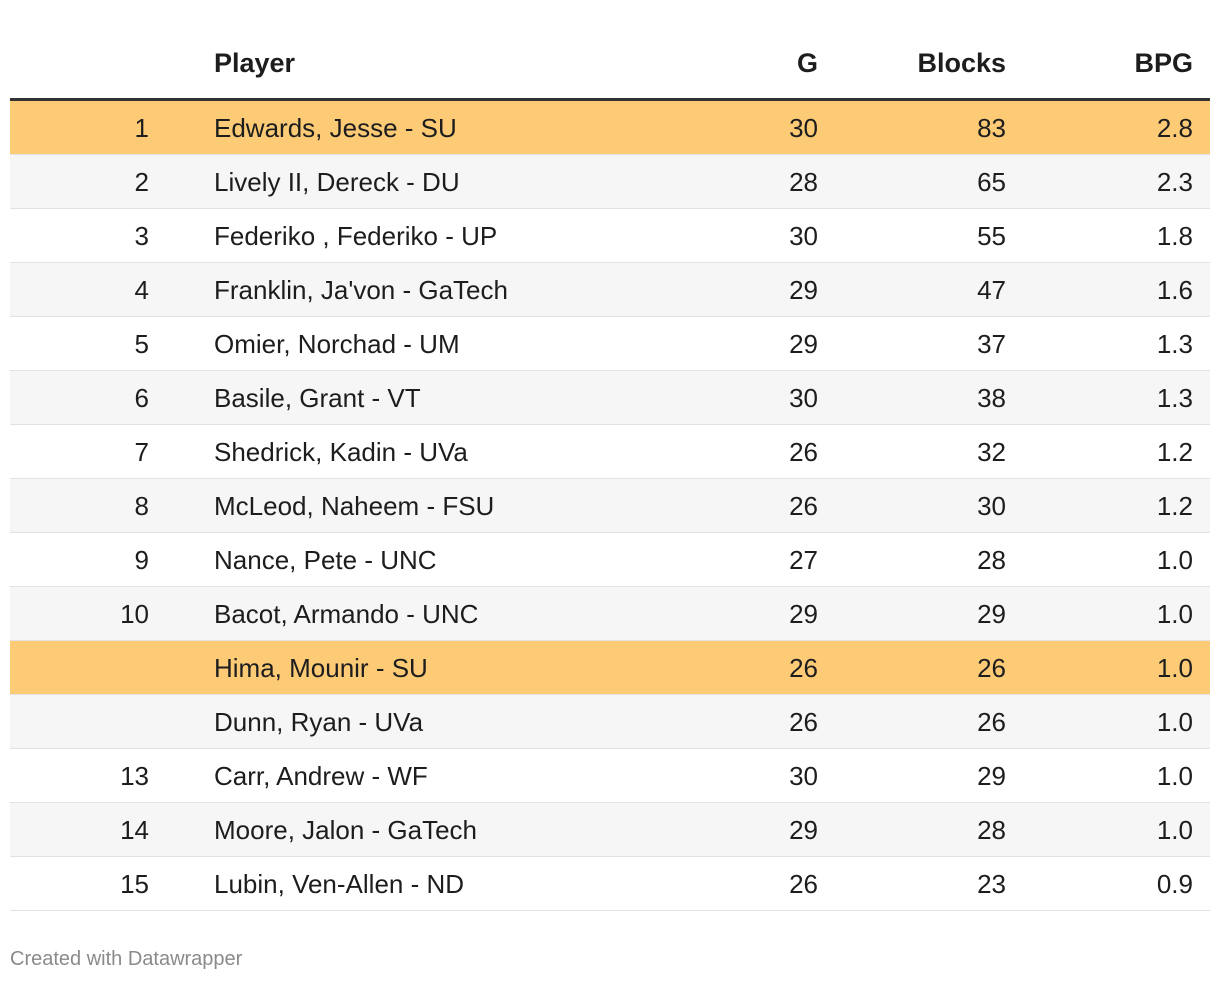 Image resolution: width=1220 pixels, height=986 pixels. Describe the element at coordinates (325, 560) in the screenshot. I see `player-cell: Nance, Pete - UNC` at that location.